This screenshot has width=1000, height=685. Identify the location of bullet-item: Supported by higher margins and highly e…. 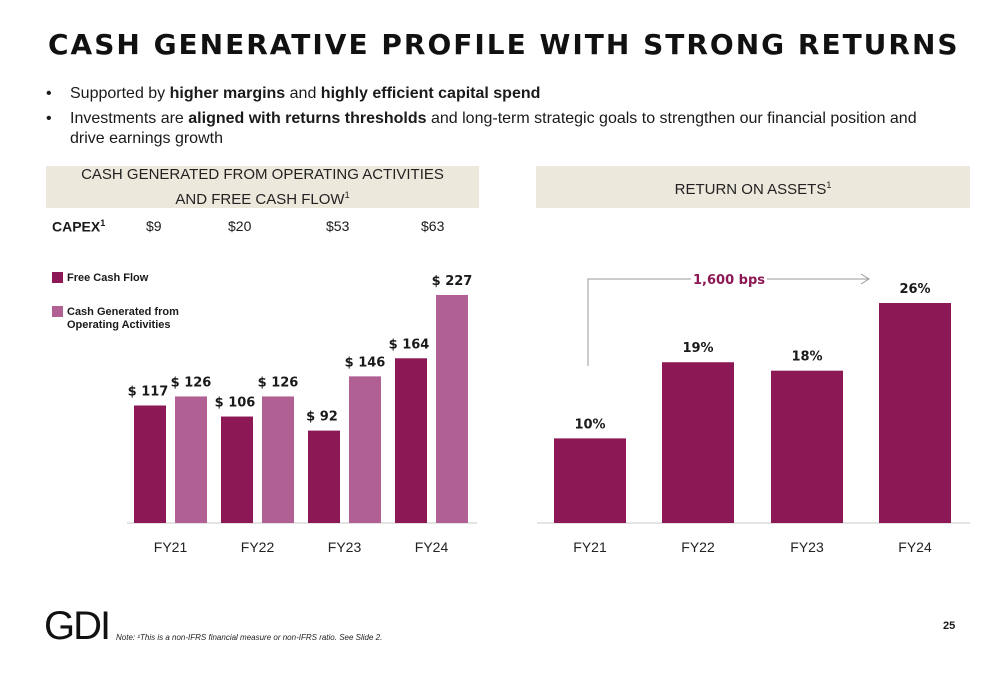
(486, 94).